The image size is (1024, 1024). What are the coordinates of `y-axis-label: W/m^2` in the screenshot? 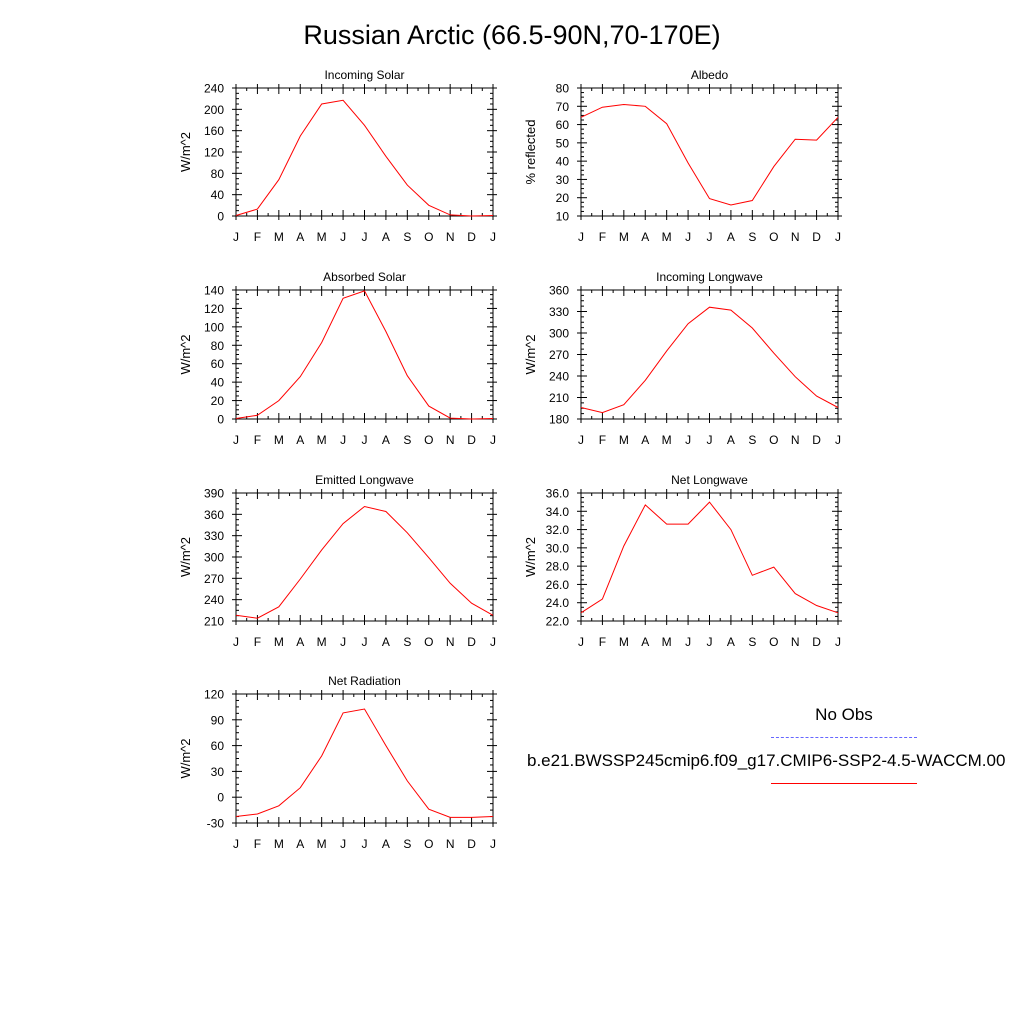 It's located at (185, 758).